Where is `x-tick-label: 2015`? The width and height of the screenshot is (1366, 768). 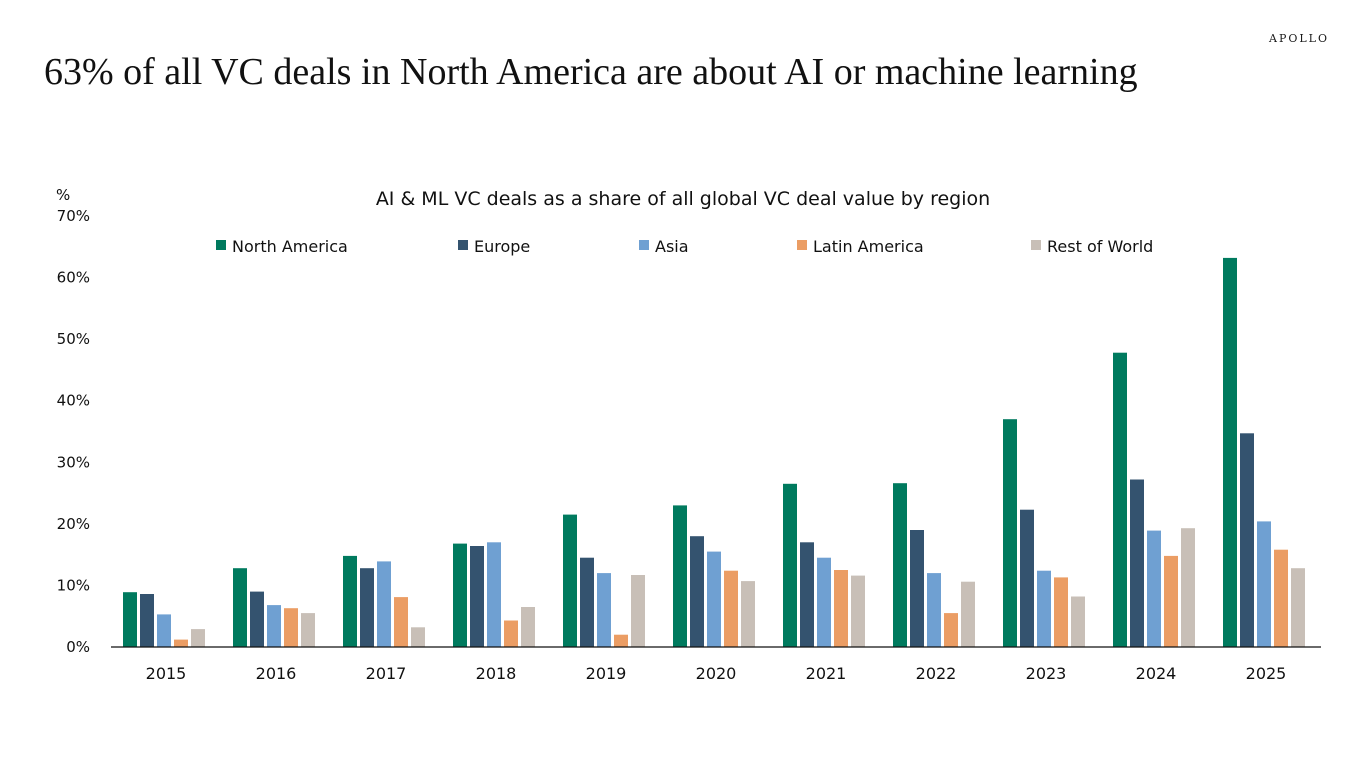
x-tick-label: 2015 is located at coordinates (166, 673).